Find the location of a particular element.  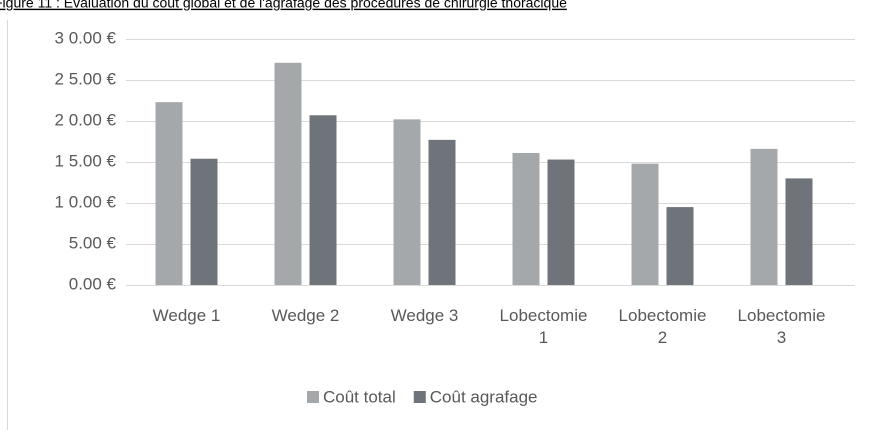

x-tick-label: Lobectomie 3 is located at coordinates (781, 326).